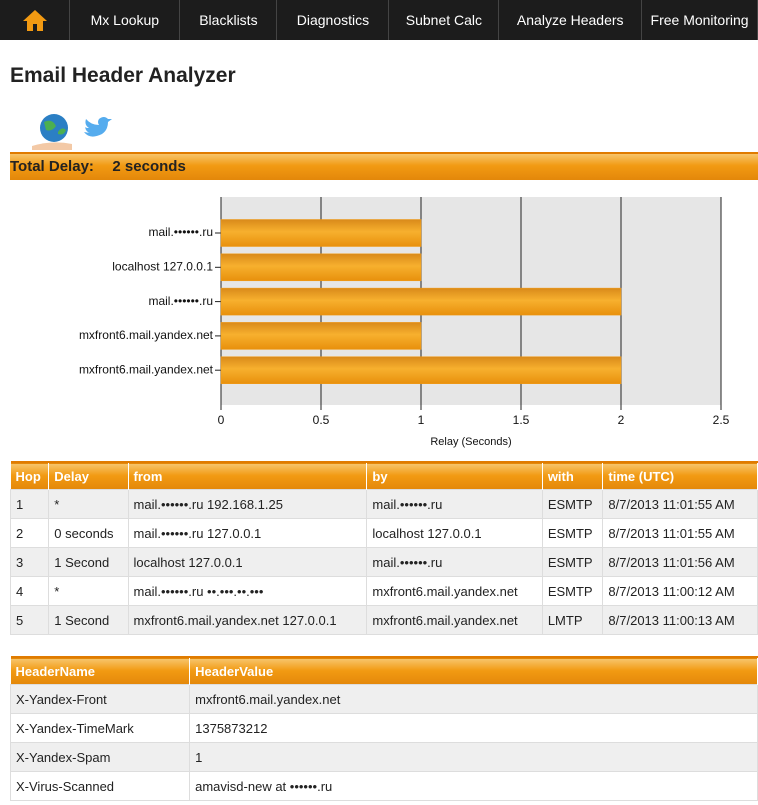 The image size is (758, 805). I want to click on table-cell: mail.••••••.ru 192.168.1.25, so click(247, 504).